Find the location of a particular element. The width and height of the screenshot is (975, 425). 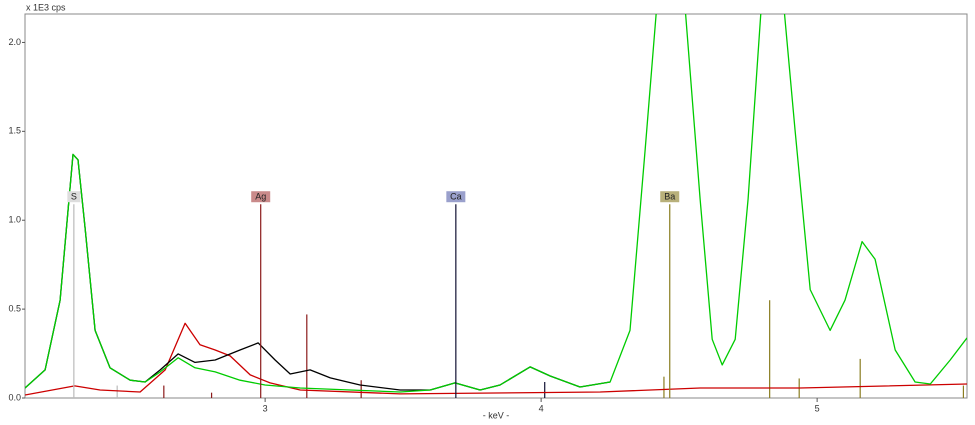

element-label: Ba is located at coordinates (669, 197).